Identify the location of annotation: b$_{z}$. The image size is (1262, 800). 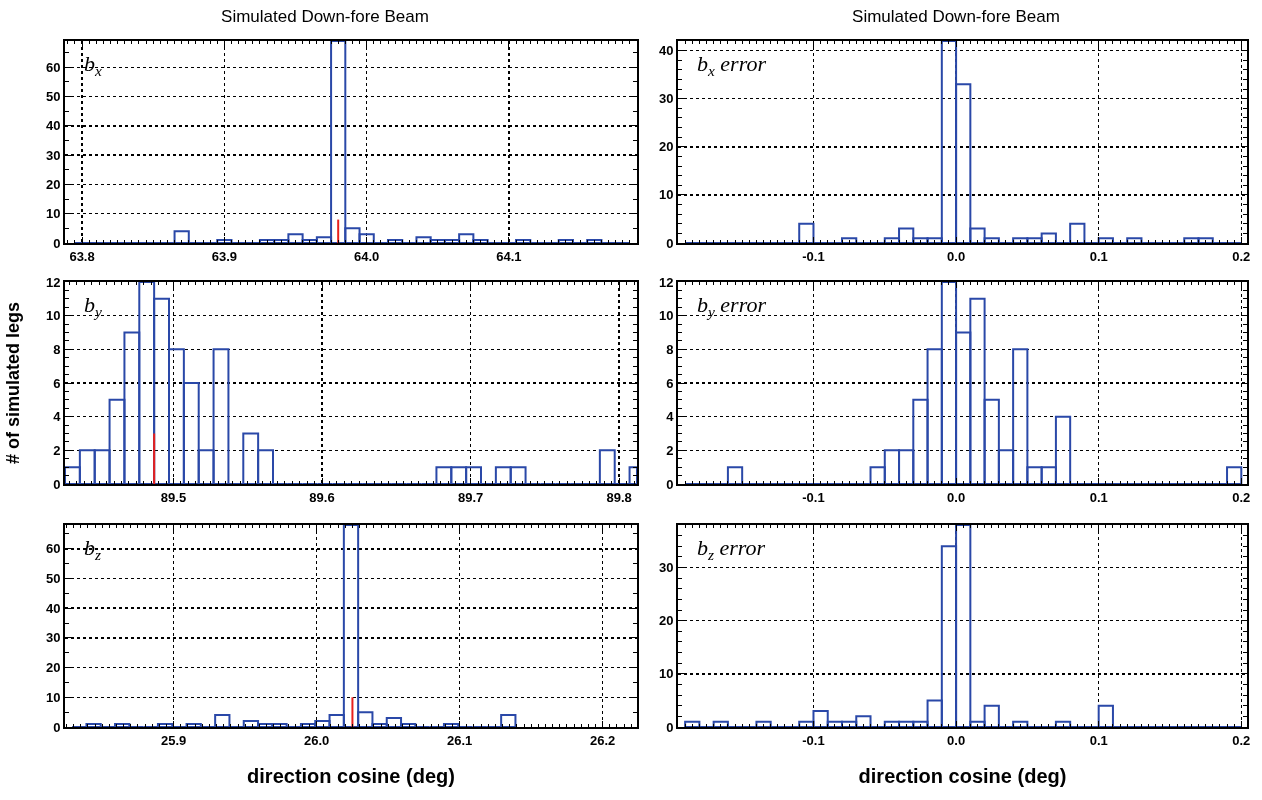
(92, 549).